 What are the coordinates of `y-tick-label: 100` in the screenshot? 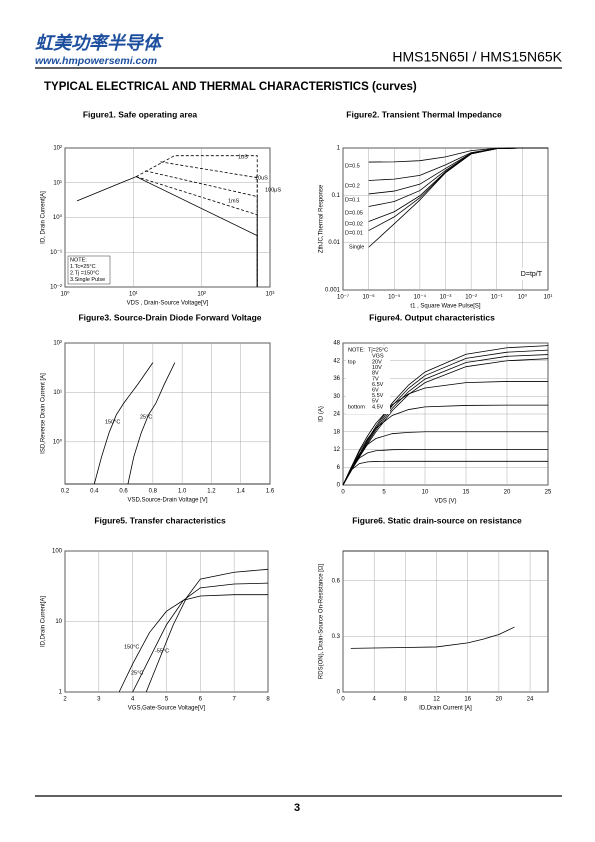 It's located at (57, 552).